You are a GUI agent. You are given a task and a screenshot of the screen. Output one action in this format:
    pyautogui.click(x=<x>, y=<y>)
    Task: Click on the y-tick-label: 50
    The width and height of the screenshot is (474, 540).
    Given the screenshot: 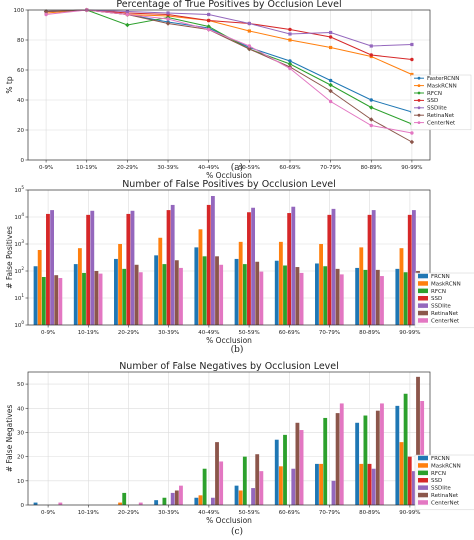 What is the action you would take?
    pyautogui.click(x=20, y=385)
    